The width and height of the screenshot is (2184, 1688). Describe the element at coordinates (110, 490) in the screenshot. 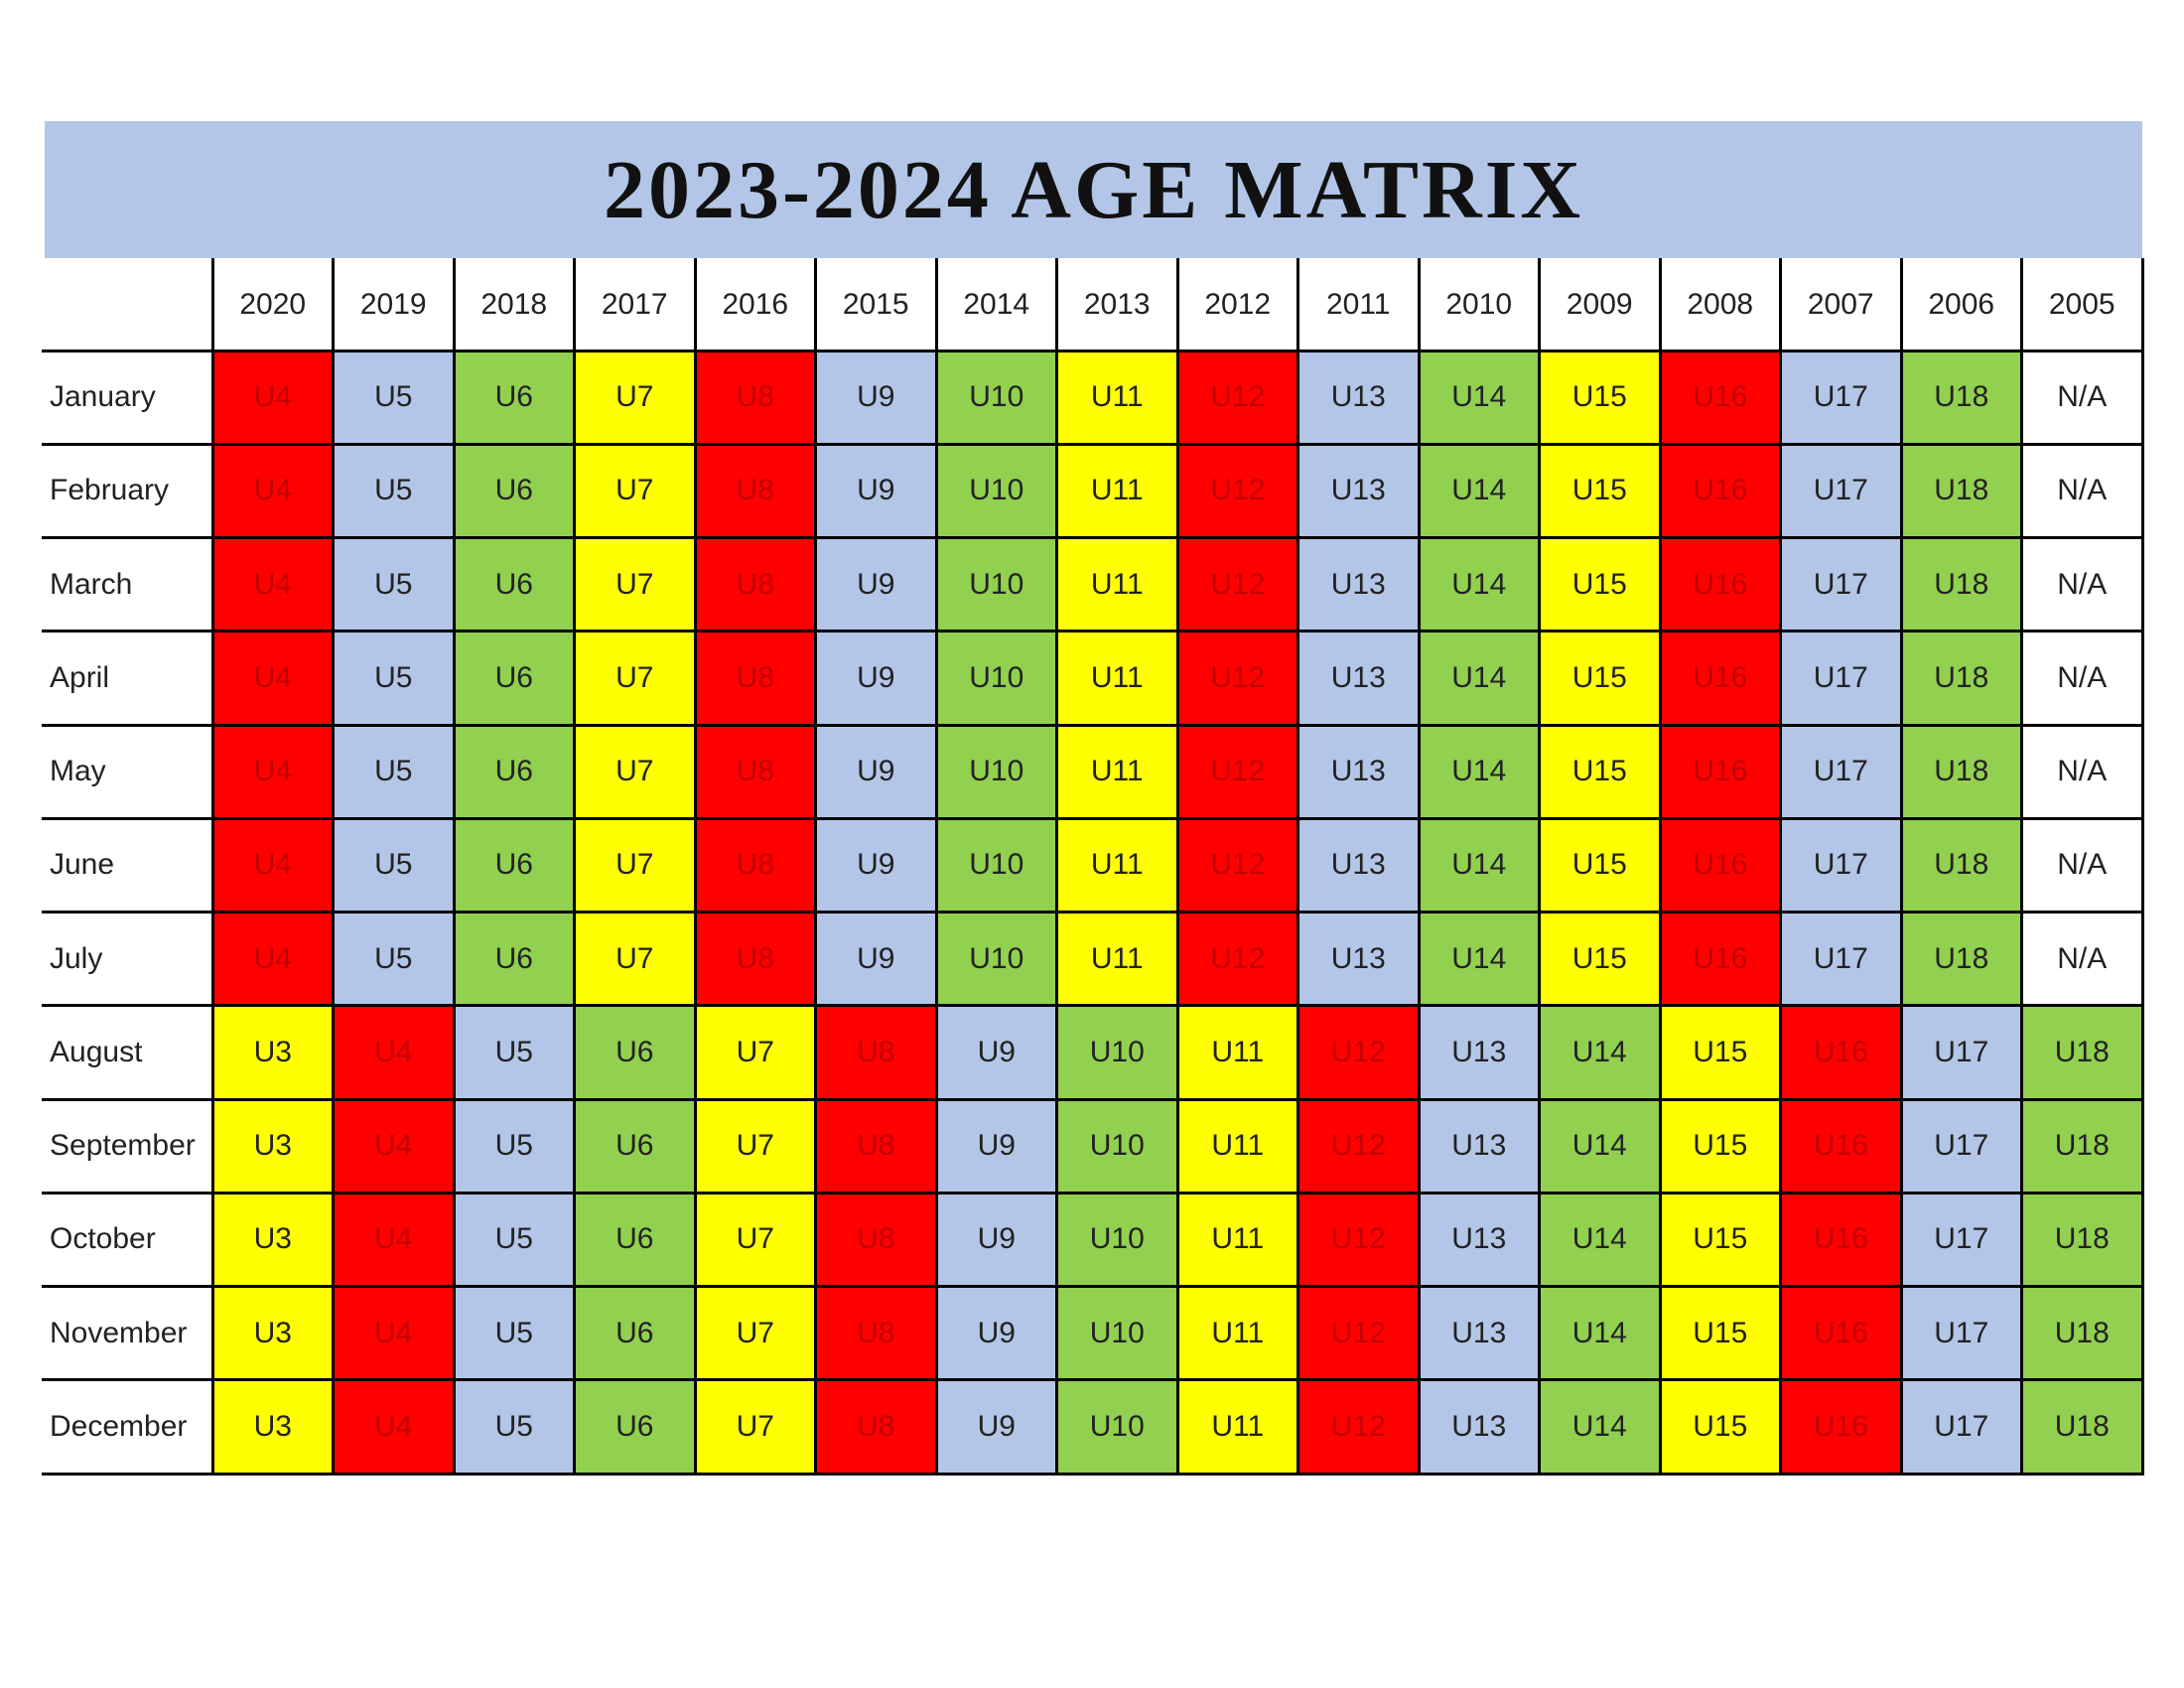

I see `row-label: February` at that location.